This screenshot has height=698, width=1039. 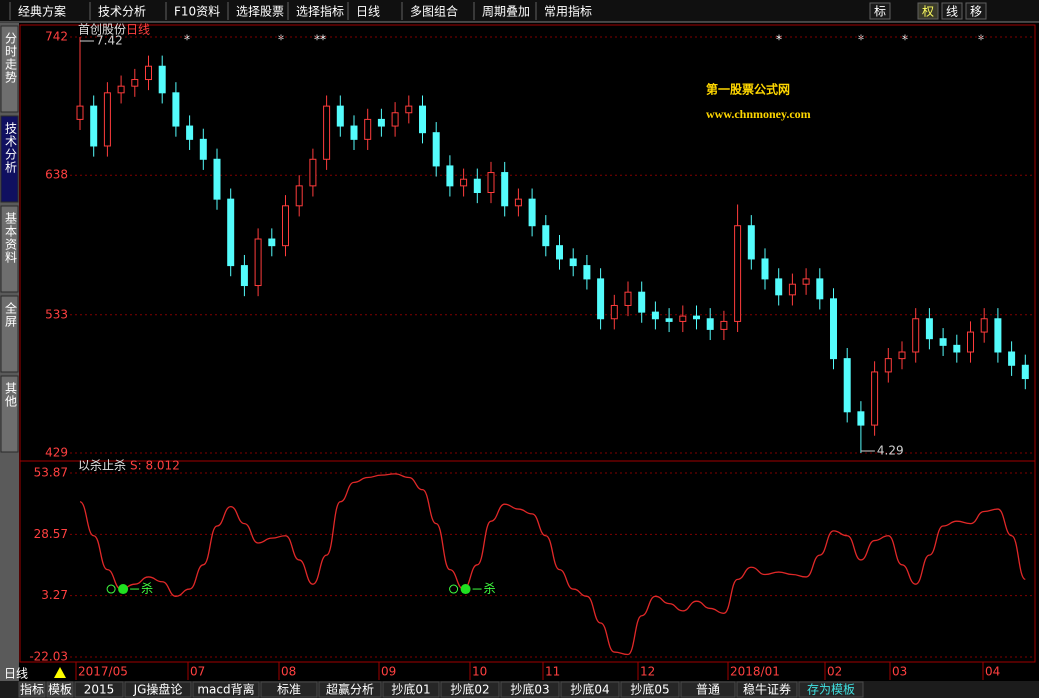 What do you see at coordinates (11, 238) in the screenshot?
I see `side-tab-label: 基本资料` at bounding box center [11, 238].